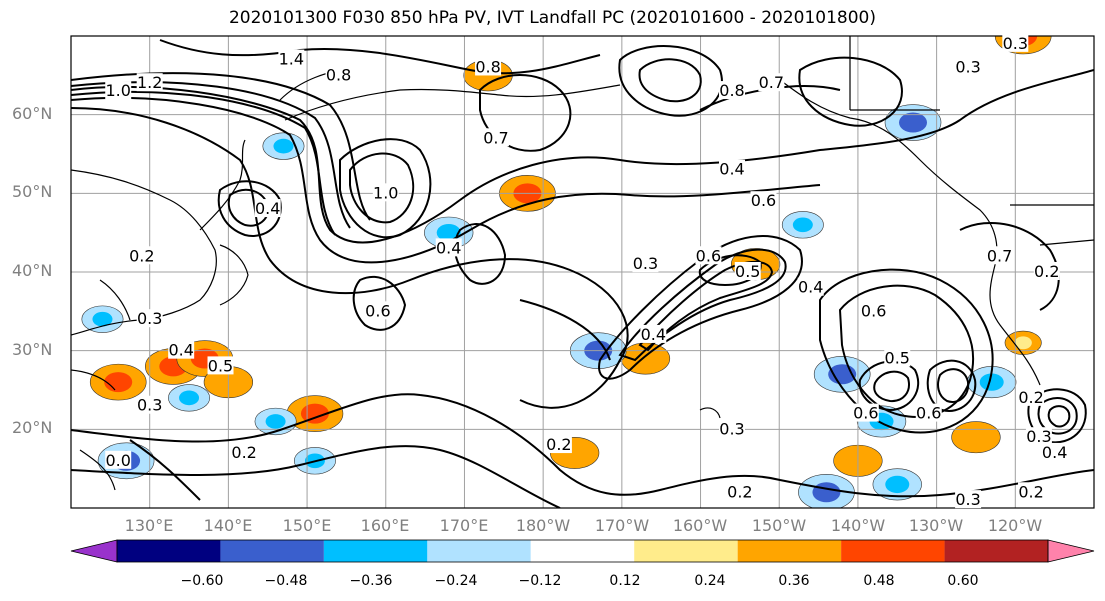 This screenshot has height=601, width=1105. Describe the element at coordinates (1071, 551) in the screenshot. I see `colorbar-extend-max` at that location.